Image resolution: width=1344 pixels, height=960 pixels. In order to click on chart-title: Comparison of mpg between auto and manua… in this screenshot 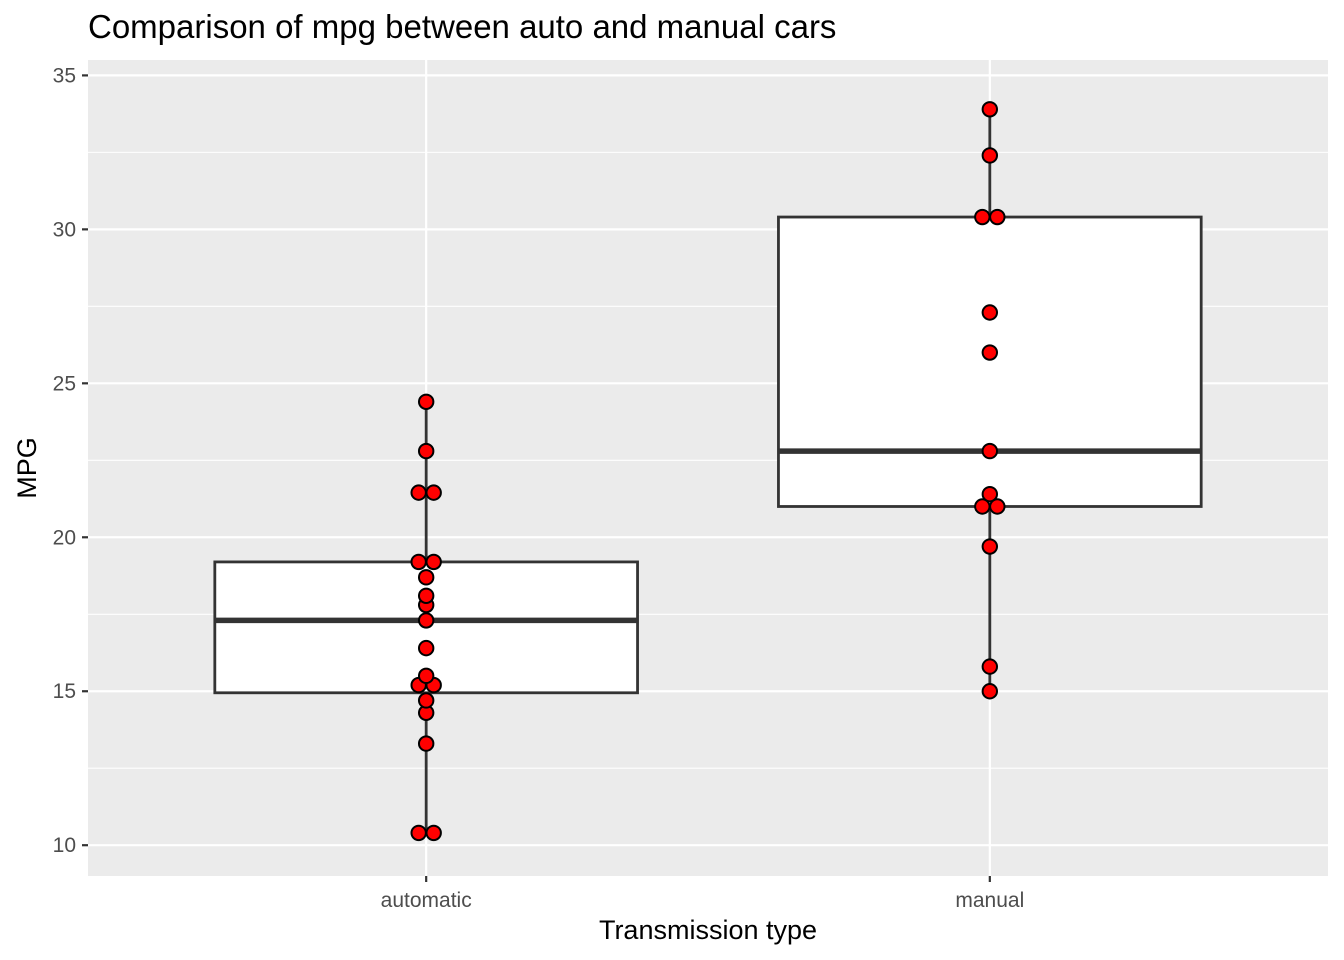, I will do `click(462, 26)`.